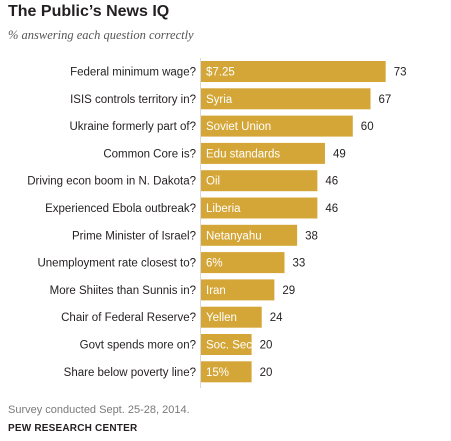 The image size is (451, 441). Describe the element at coordinates (339, 154) in the screenshot. I see `value-label: 49` at that location.